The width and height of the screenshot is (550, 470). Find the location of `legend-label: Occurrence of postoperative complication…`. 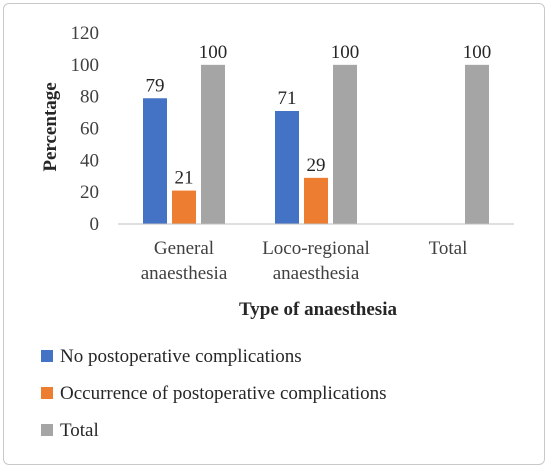

legend-label: Occurrence of postoperative complication… is located at coordinates (223, 393).